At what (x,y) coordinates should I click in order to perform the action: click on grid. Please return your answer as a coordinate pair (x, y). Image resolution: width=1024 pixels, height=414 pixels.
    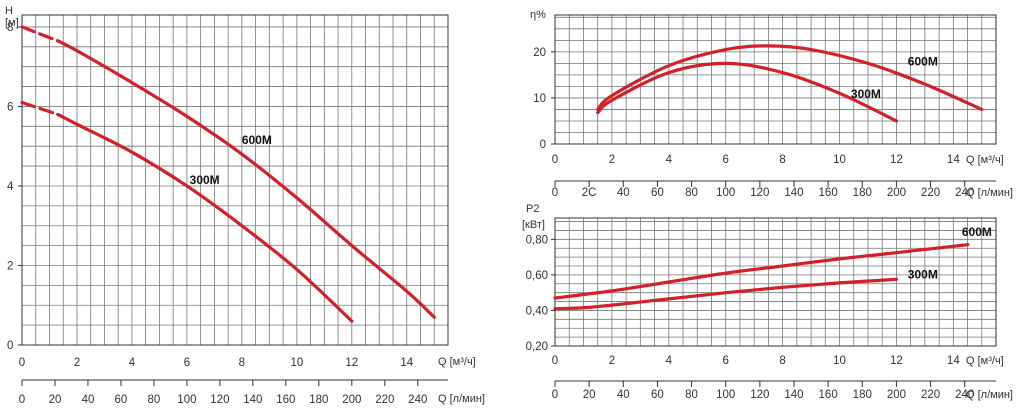
    Looking at the image, I should click on (775, 79).